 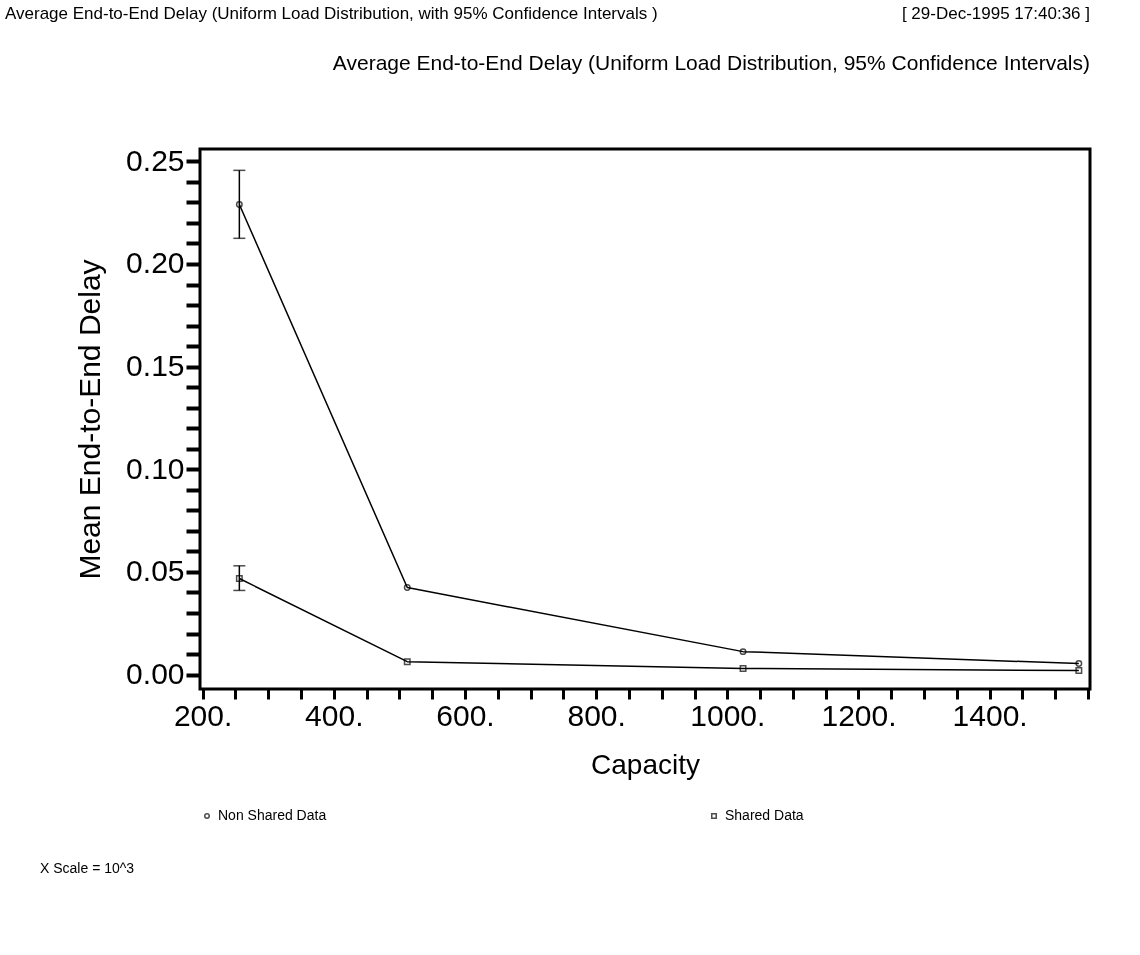 What do you see at coordinates (465, 715) in the screenshot?
I see `x-tick-label: 600.` at bounding box center [465, 715].